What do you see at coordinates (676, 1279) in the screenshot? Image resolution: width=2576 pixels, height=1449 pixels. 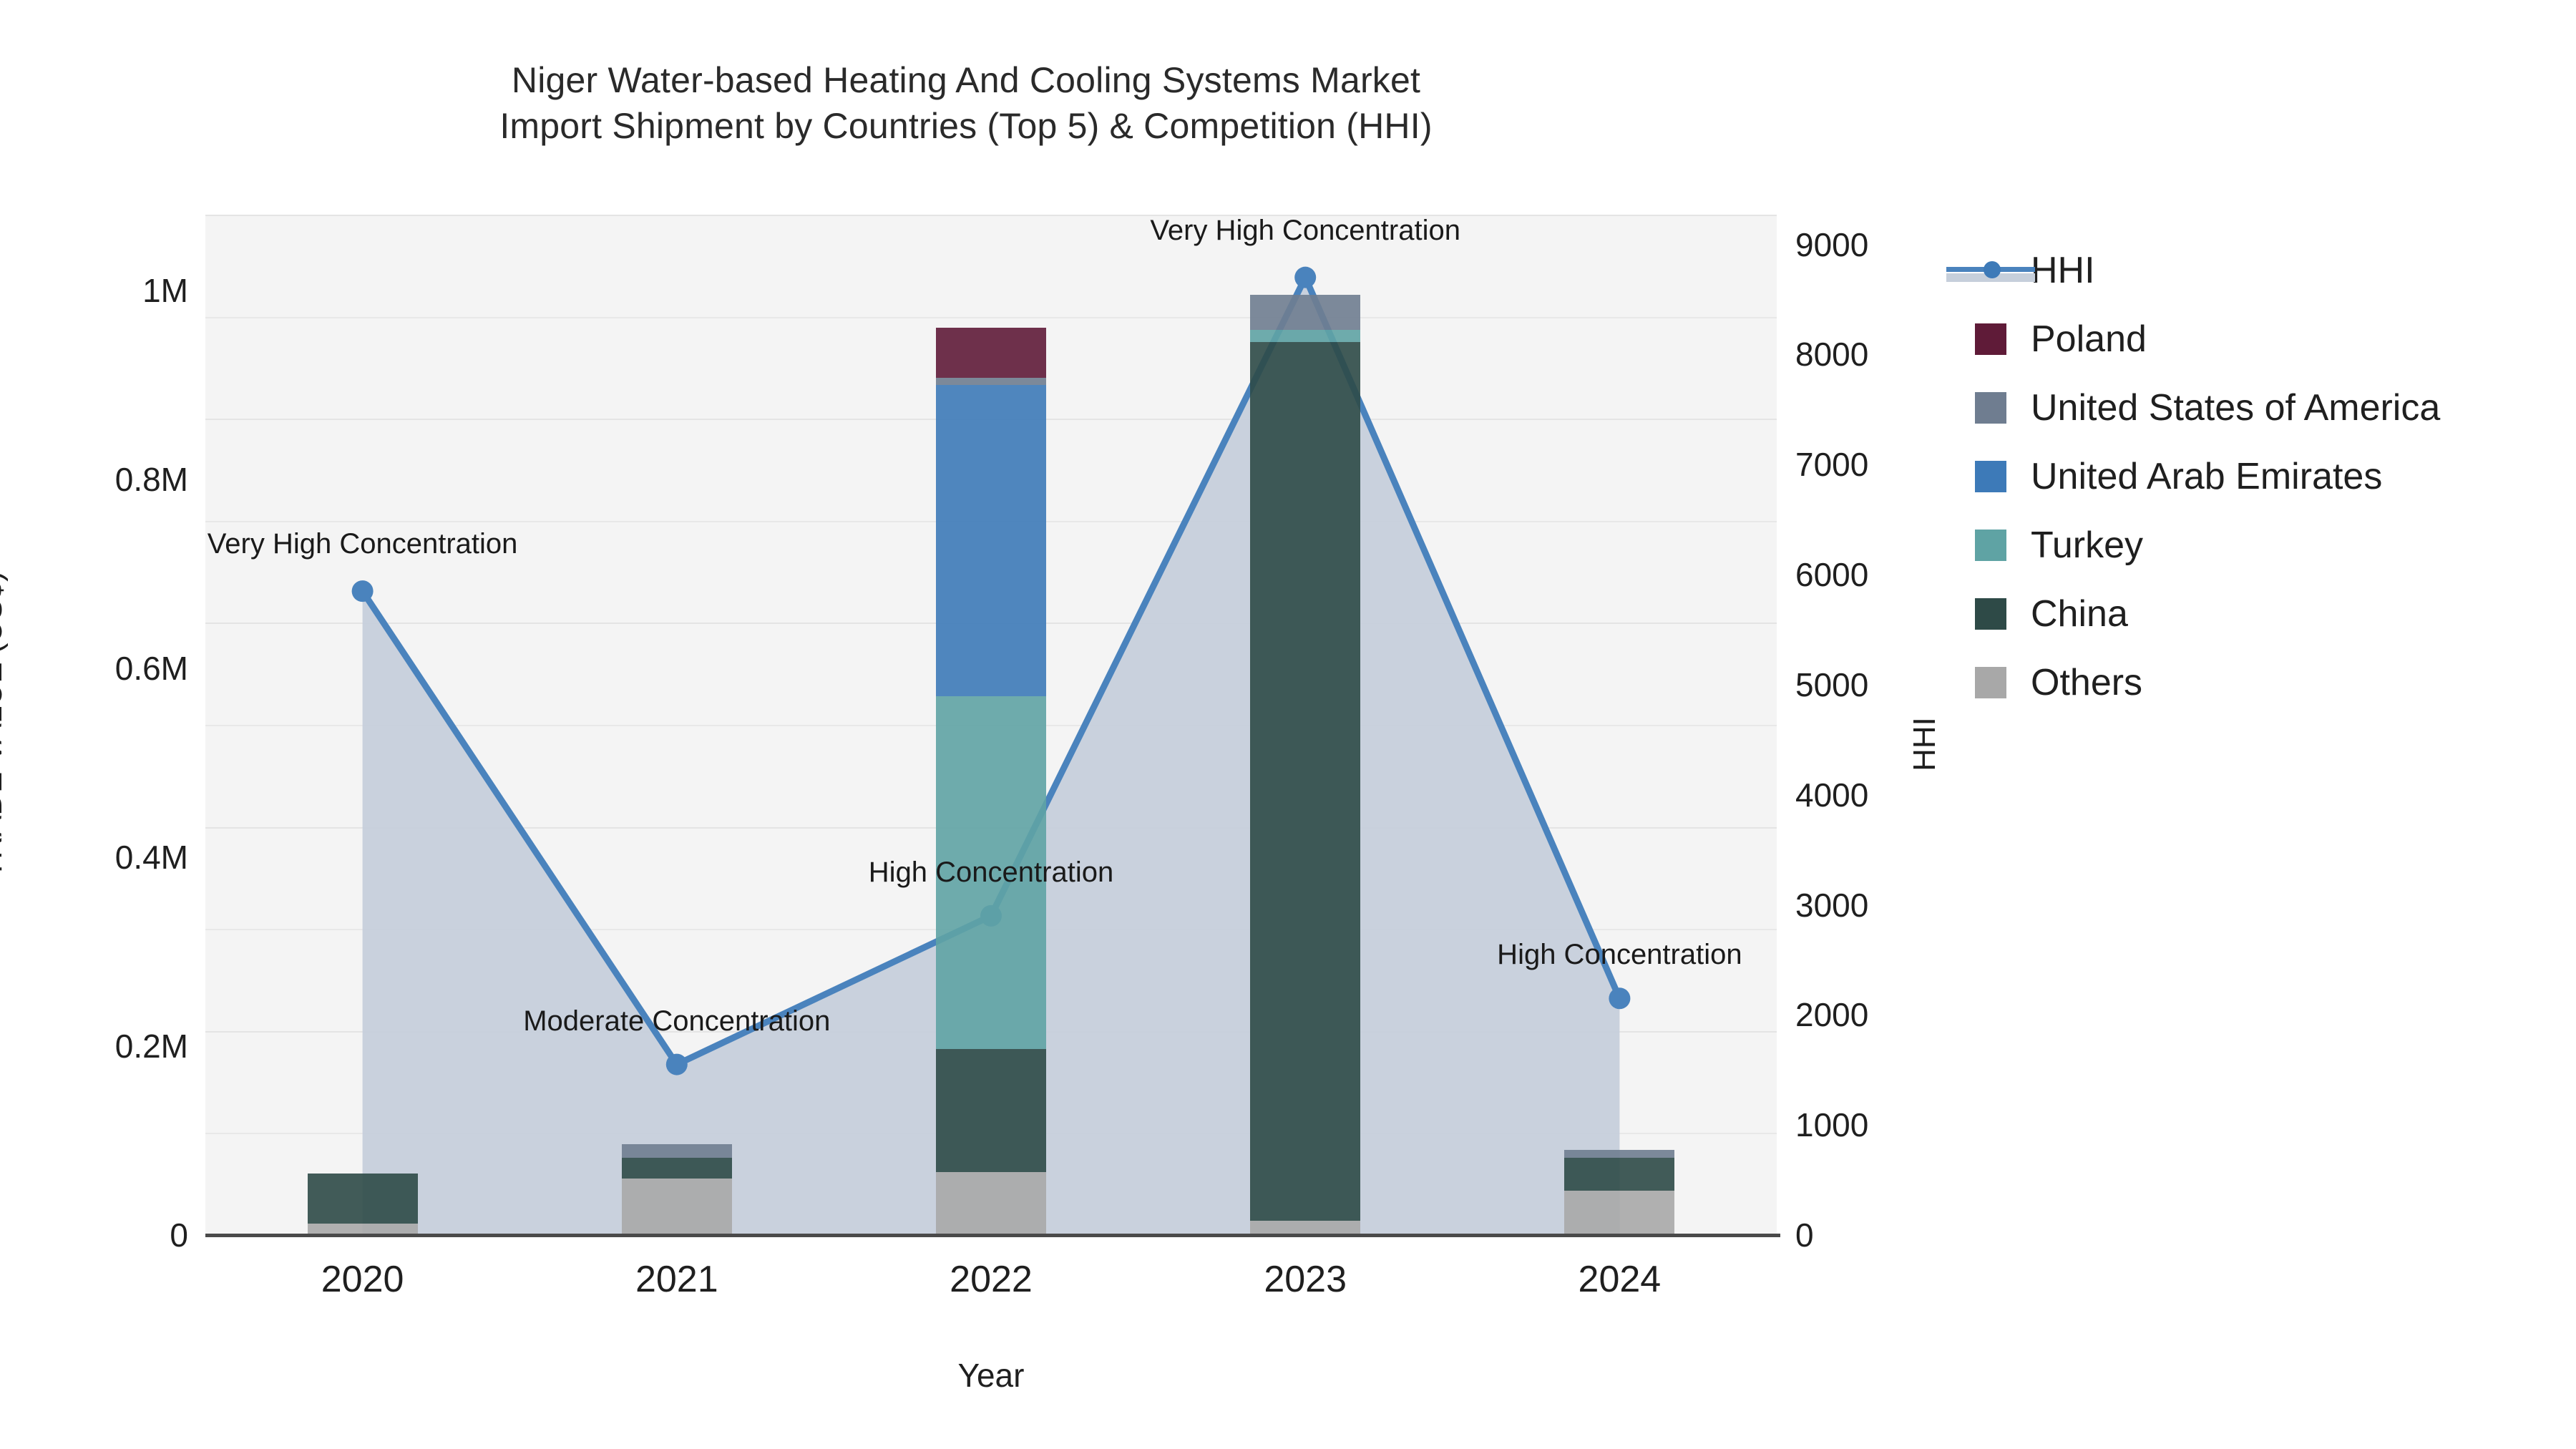 I see `x-tick-label: 2021` at bounding box center [676, 1279].